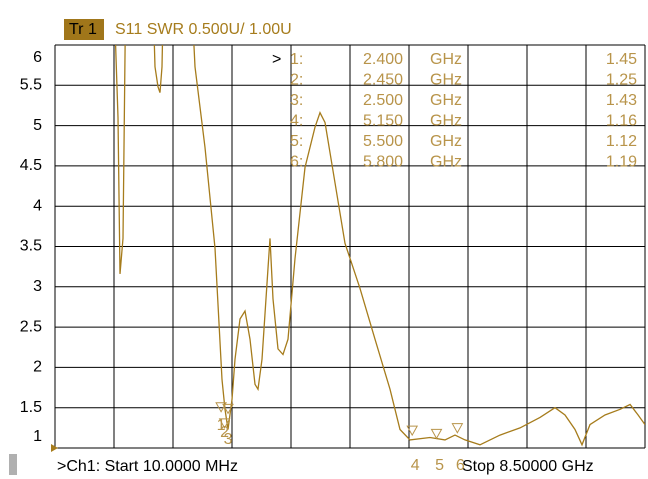  I want to click on active-marker-indicator: >, so click(276, 59).